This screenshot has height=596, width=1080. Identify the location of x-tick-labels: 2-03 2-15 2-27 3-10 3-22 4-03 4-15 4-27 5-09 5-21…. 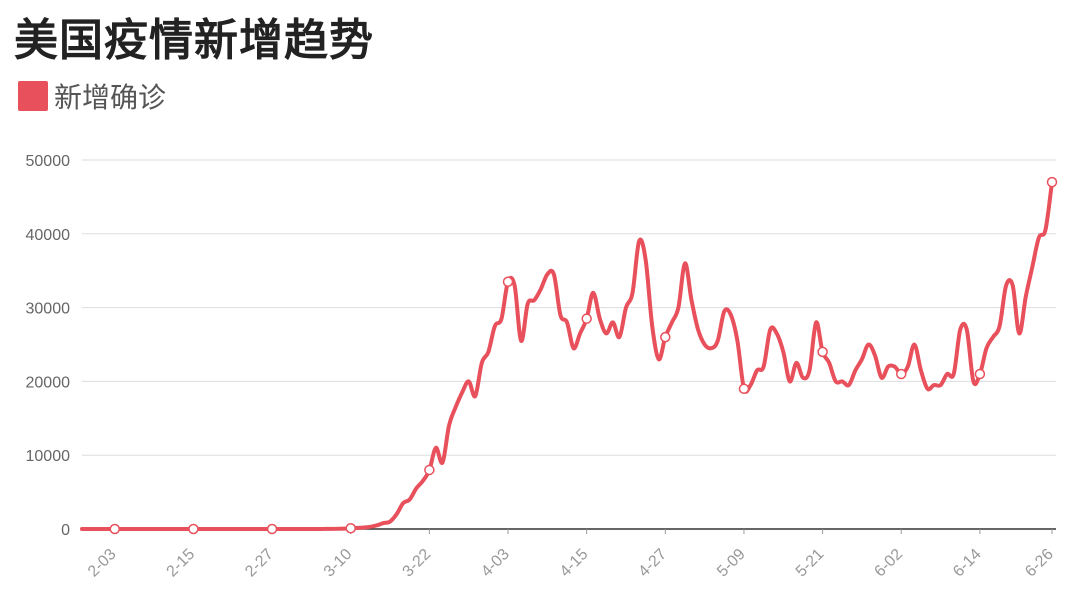
(571, 563).